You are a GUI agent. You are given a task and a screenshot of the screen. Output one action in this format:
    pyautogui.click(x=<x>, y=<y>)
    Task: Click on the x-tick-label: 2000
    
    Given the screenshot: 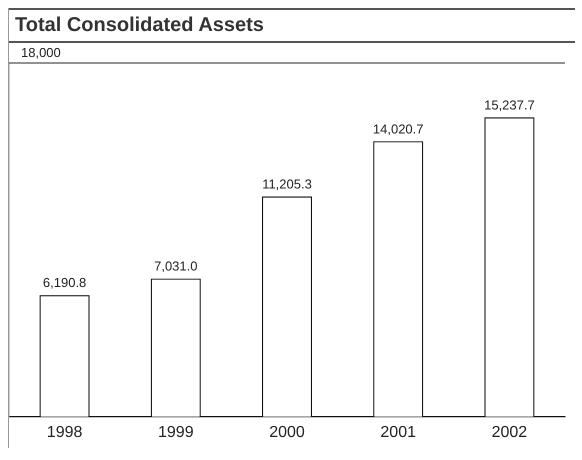 What is the action you would take?
    pyautogui.click(x=287, y=432)
    